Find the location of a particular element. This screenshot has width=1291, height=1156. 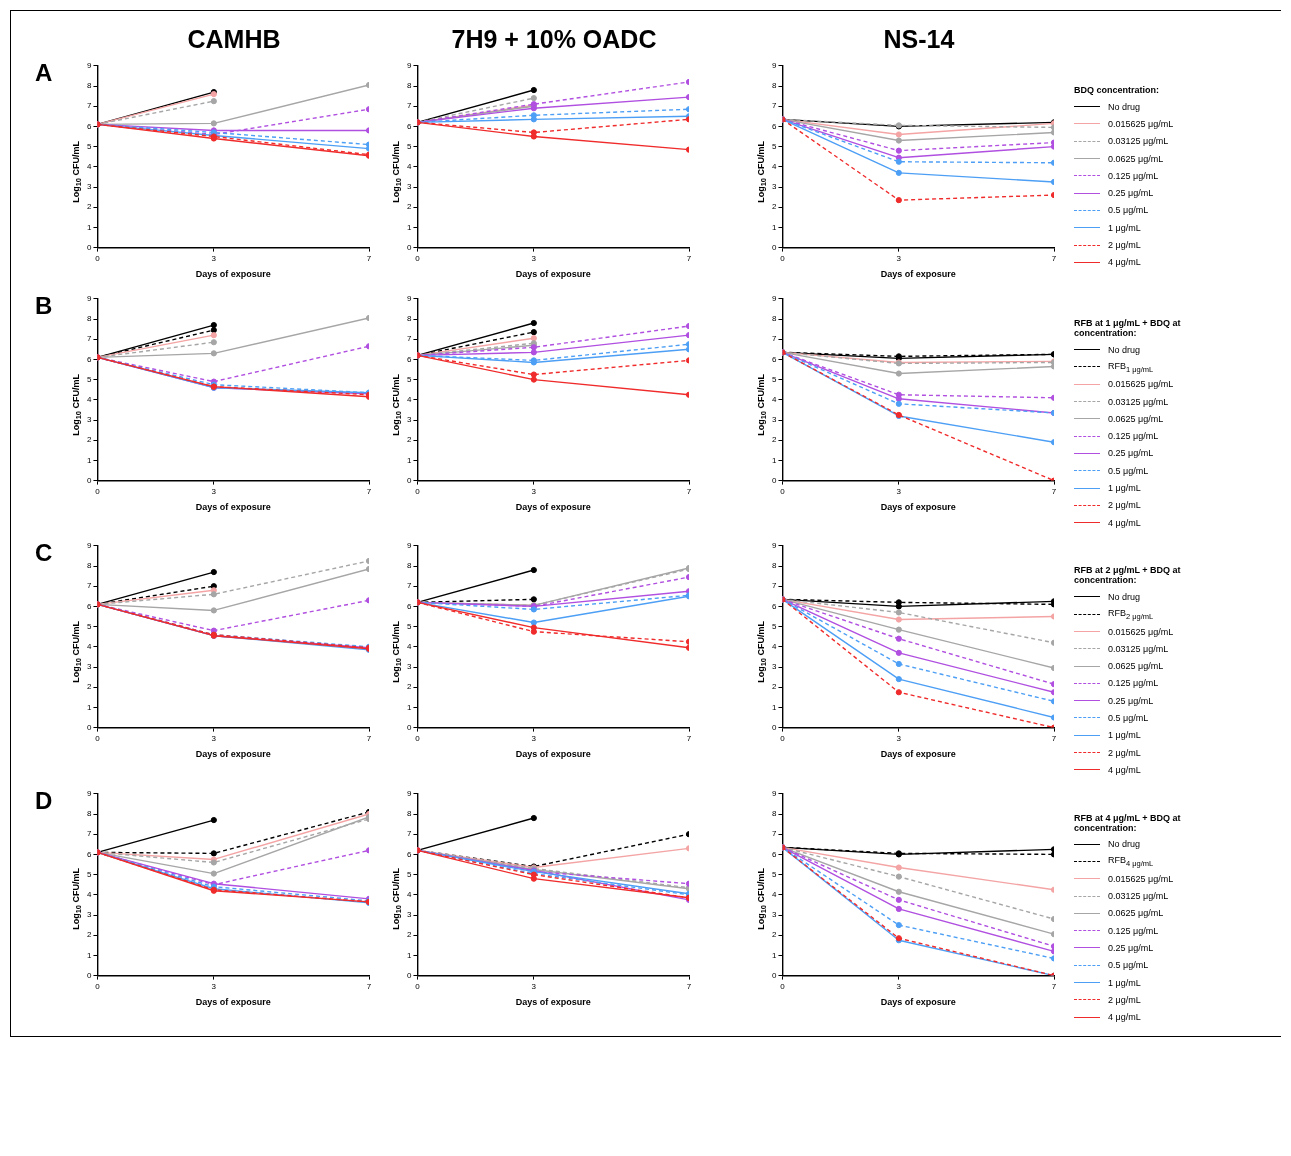

text: D is located at coordinates (44, 800).